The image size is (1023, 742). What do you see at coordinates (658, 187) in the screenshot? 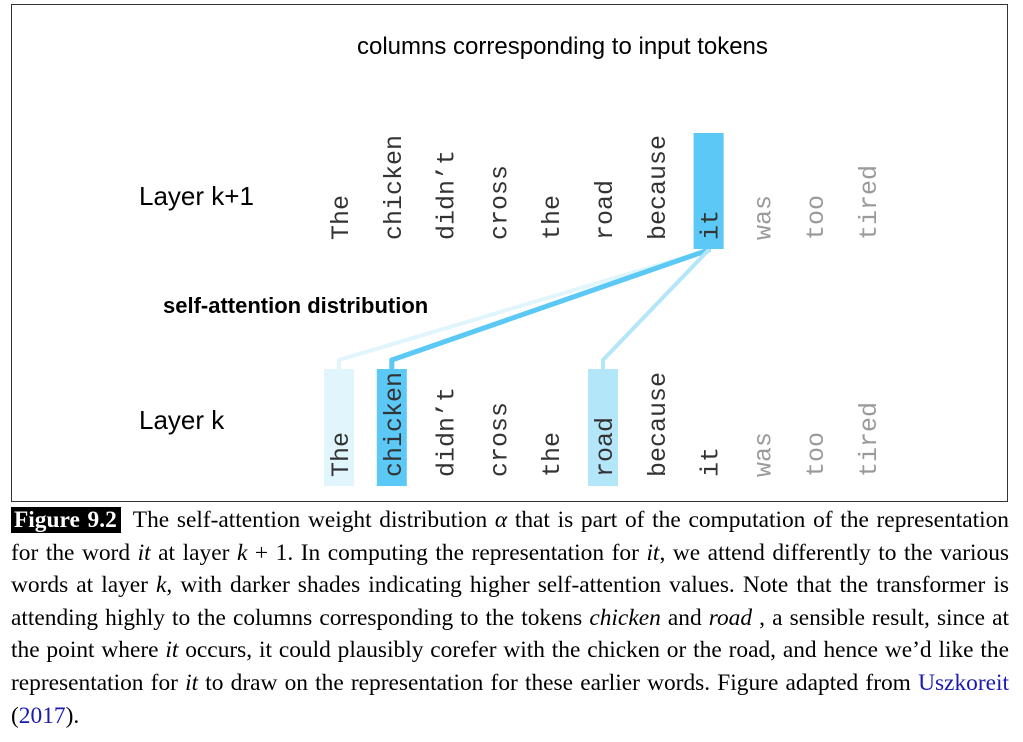
I see `top-token-6: because` at bounding box center [658, 187].